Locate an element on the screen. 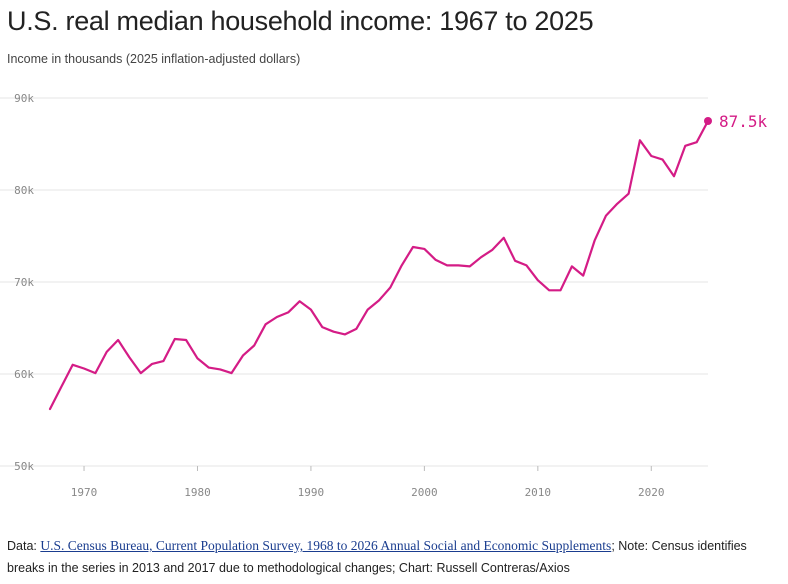  x-tick-label: 2000 is located at coordinates (424, 492).